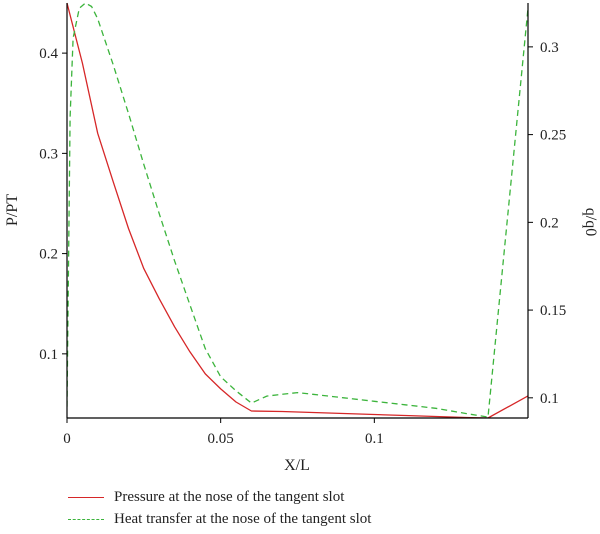  I want to click on y2-tick-label: 0.2, so click(549, 223).